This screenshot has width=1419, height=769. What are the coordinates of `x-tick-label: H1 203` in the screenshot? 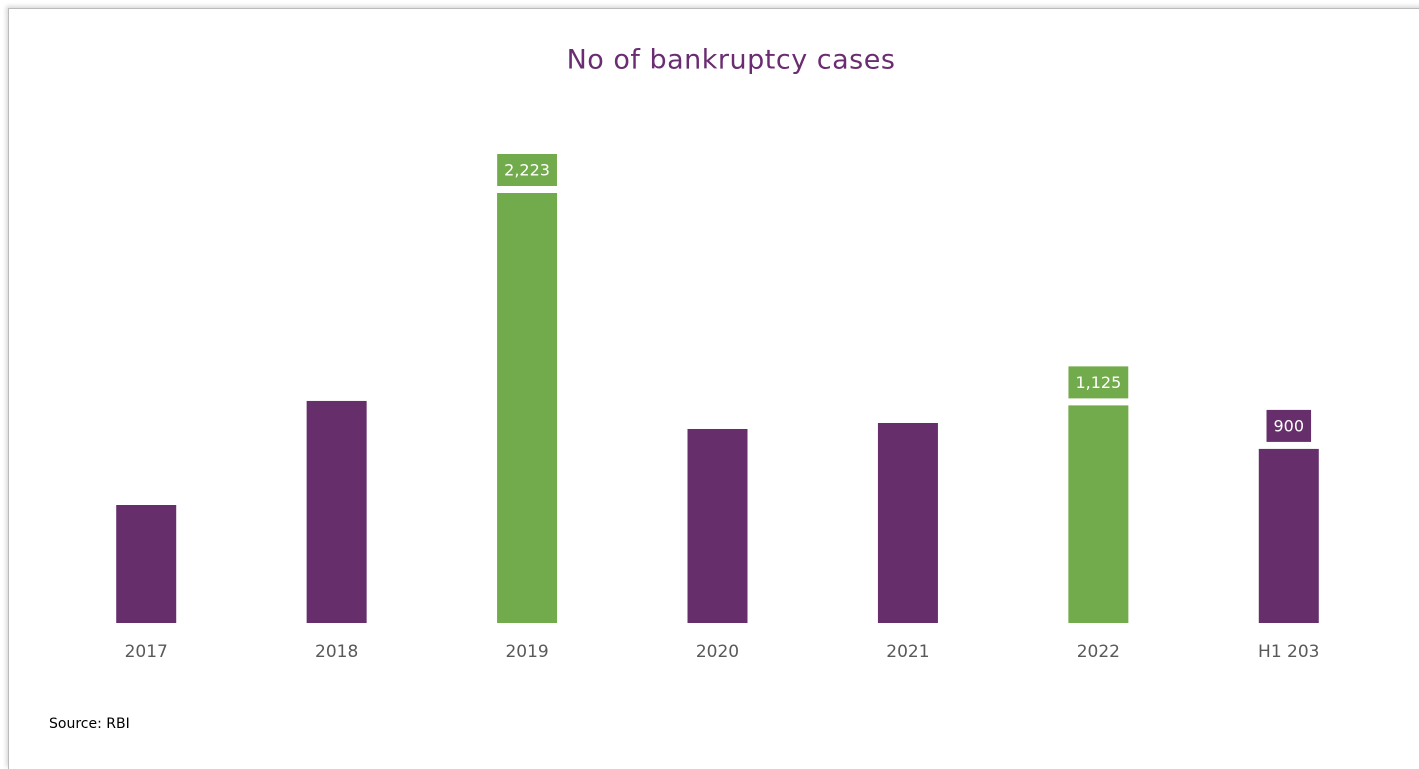 It's located at (1288, 652).